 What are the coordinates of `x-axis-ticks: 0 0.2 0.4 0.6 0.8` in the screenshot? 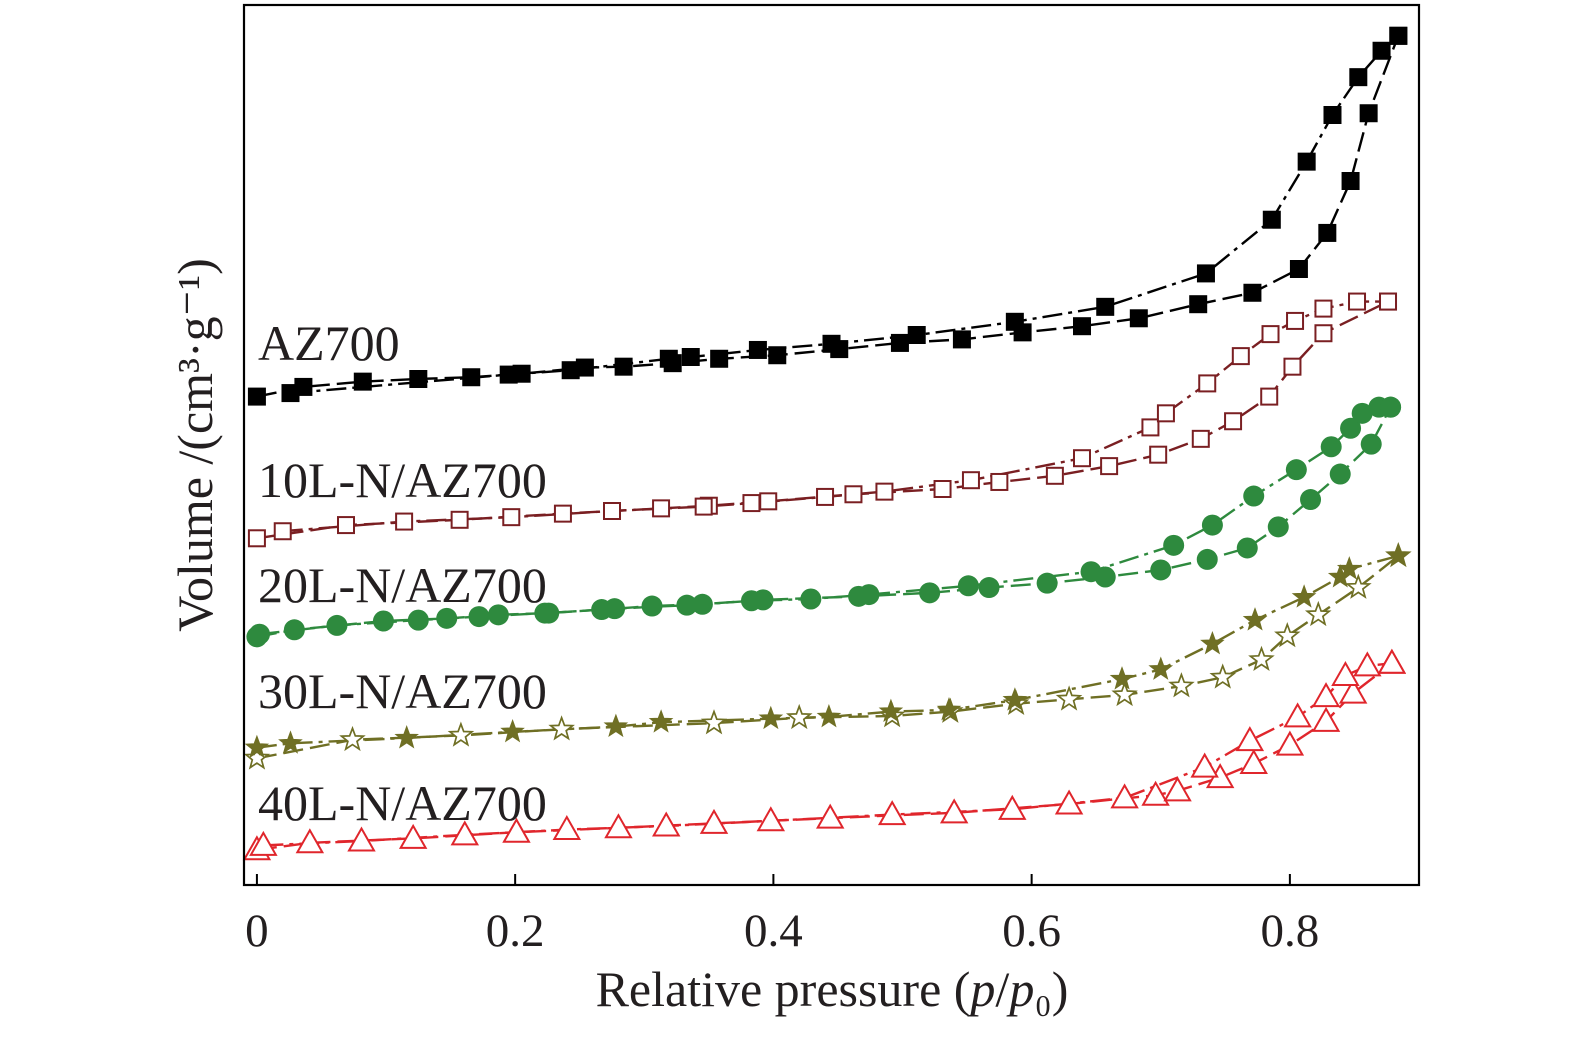 It's located at (782, 915).